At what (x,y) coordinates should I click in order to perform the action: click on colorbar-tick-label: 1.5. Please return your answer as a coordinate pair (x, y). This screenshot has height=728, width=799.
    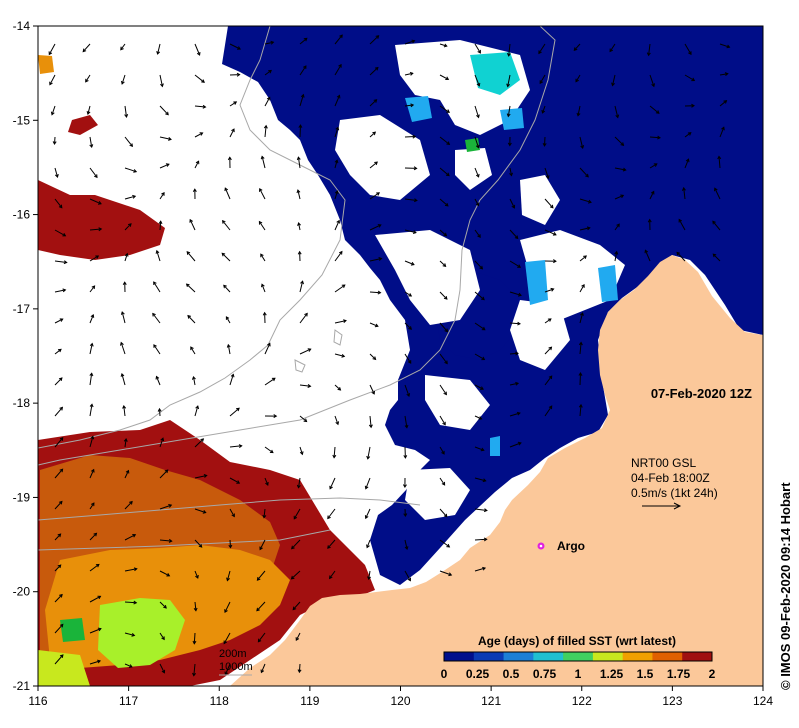
    Looking at the image, I should click on (645, 674).